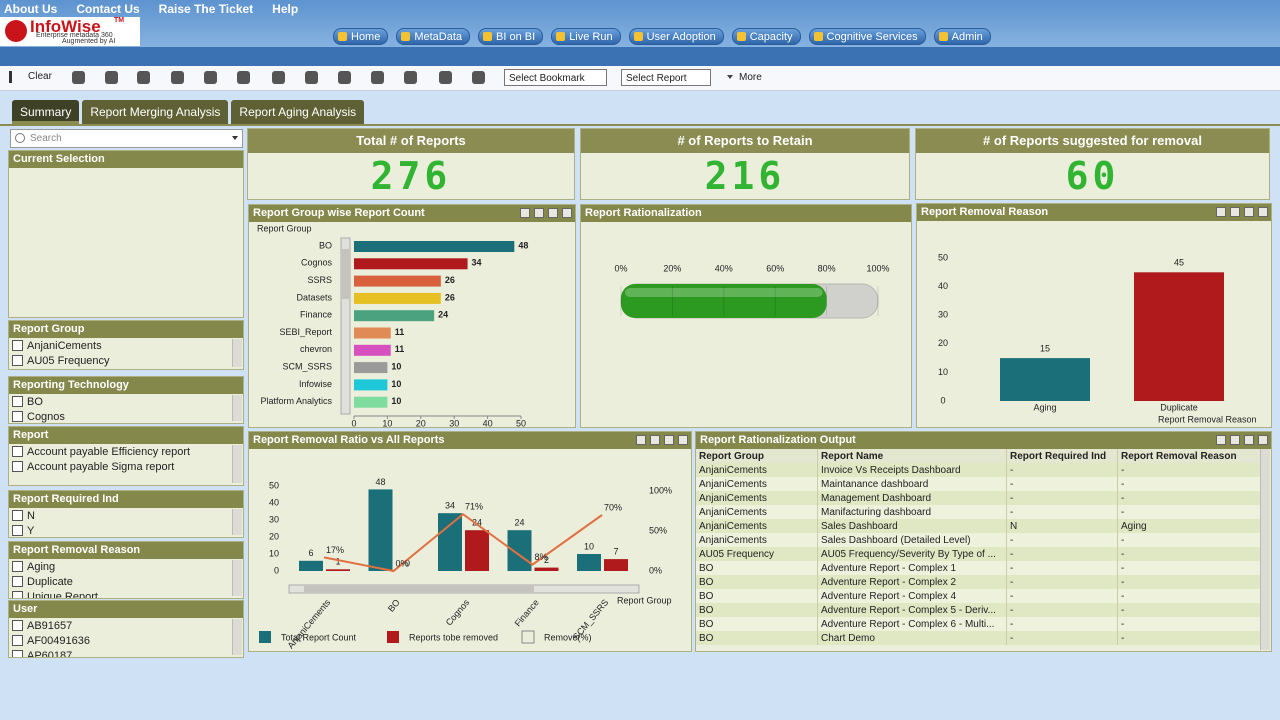 The width and height of the screenshot is (1280, 720). I want to click on filter-item: Unique Report, so click(126, 593).